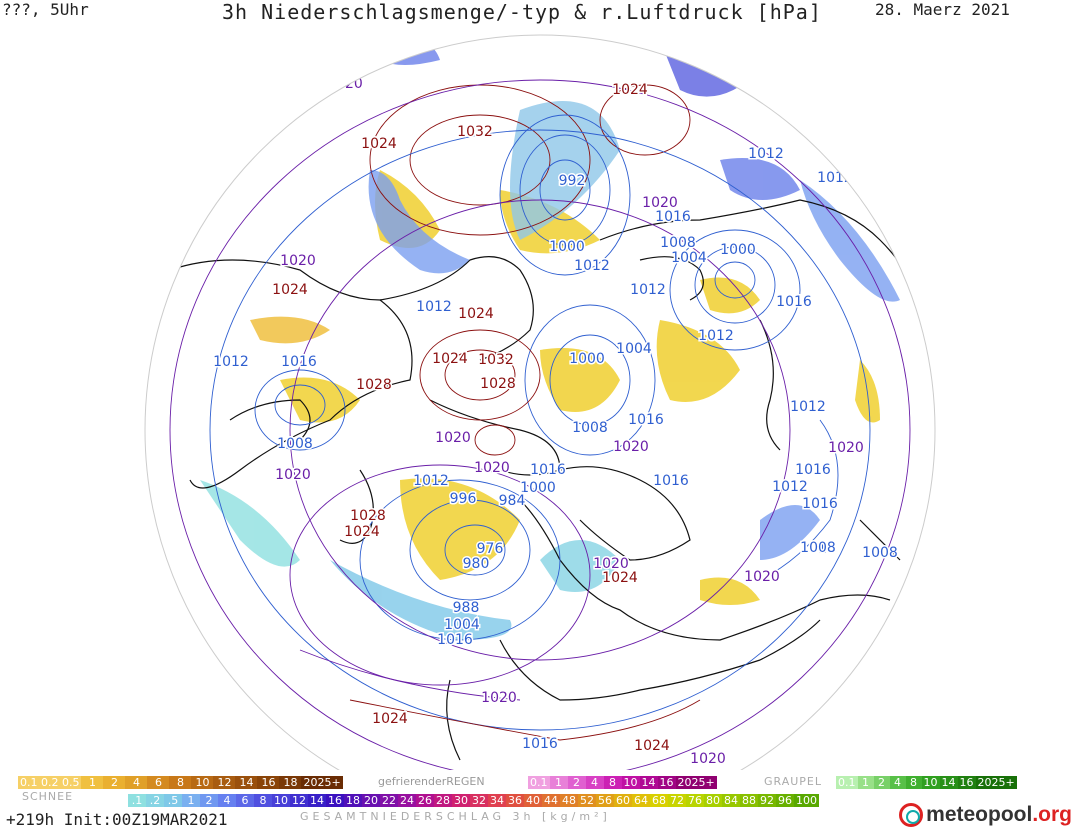  I want to click on legend-cell: 68, so click(659, 800).